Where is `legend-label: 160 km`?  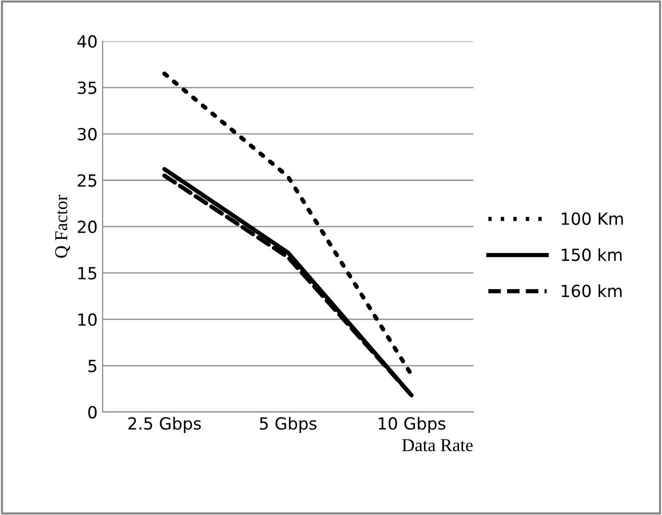
legend-label: 160 km is located at coordinates (592, 291).